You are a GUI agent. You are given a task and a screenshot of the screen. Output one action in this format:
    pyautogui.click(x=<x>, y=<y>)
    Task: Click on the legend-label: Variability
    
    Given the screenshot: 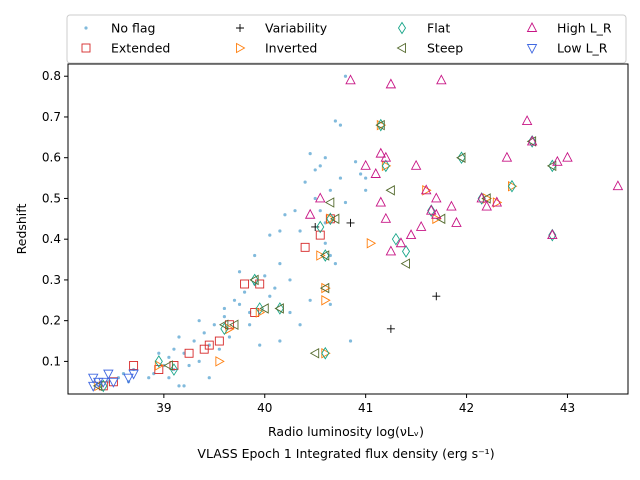 What is the action you would take?
    pyautogui.click(x=296, y=28)
    